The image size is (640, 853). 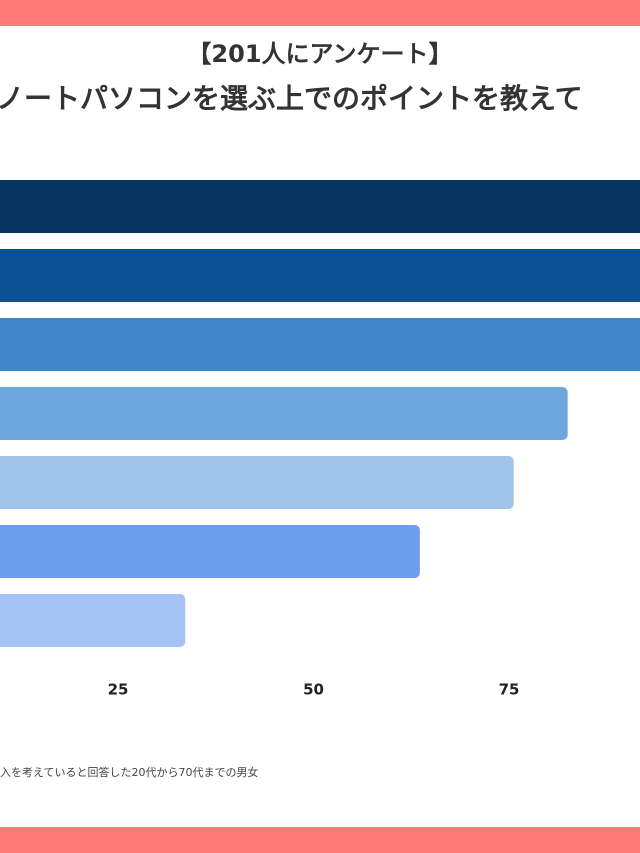 I want to click on chart-title: 【201人にアンケート】, so click(x=319, y=54).